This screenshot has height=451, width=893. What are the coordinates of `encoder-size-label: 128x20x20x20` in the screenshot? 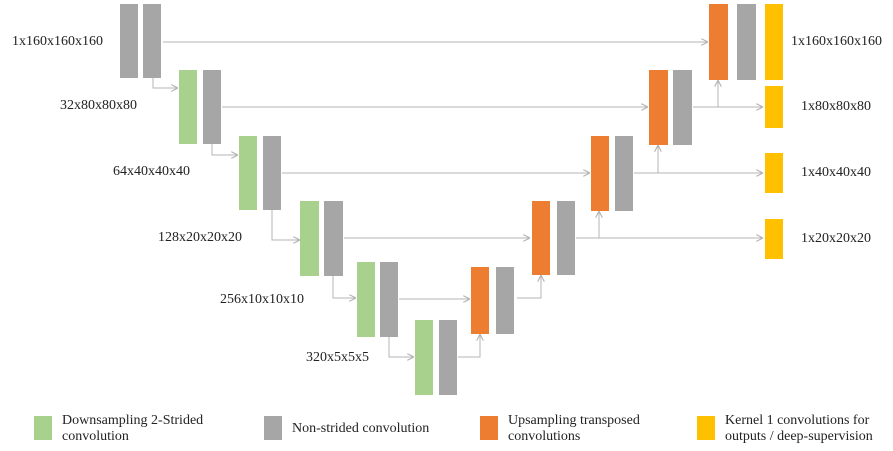 It's located at (200, 237).